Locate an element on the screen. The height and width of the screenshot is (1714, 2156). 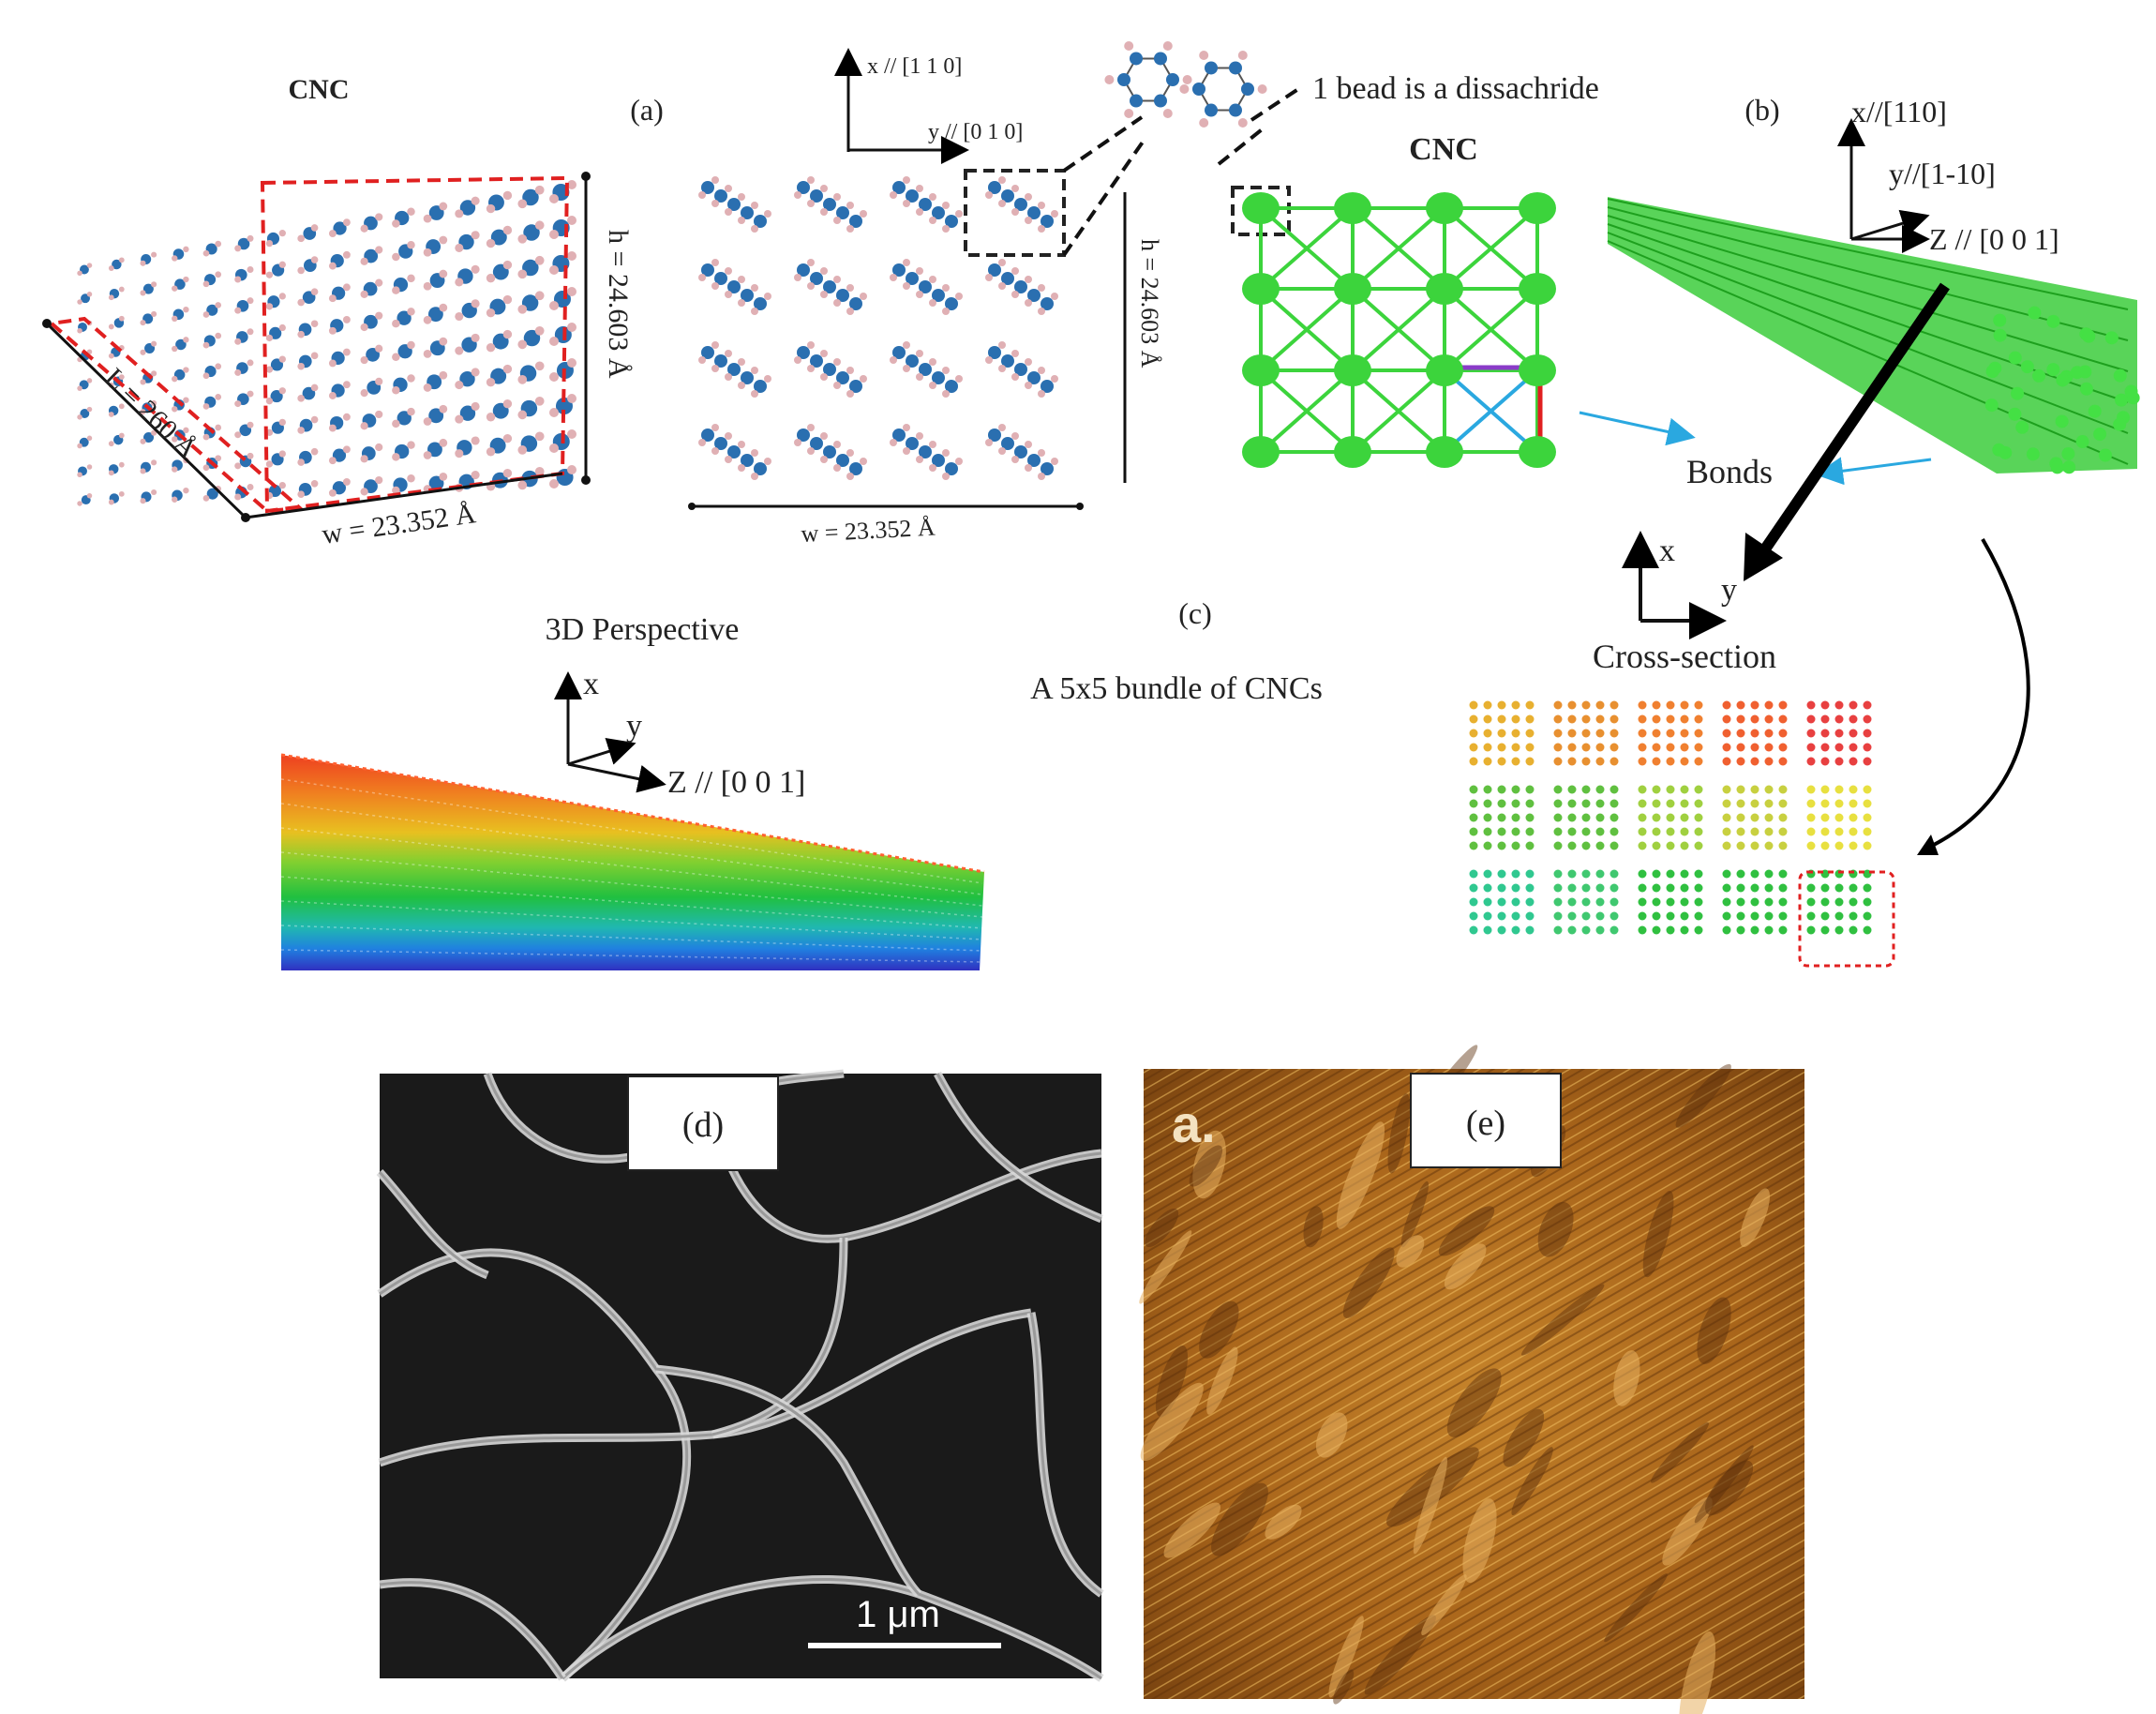
sem-fiber-network is located at coordinates (740, 1375).